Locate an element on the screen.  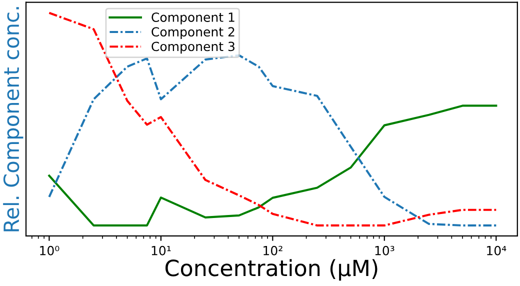
x-tick-label: 10² is located at coordinates (273, 251).